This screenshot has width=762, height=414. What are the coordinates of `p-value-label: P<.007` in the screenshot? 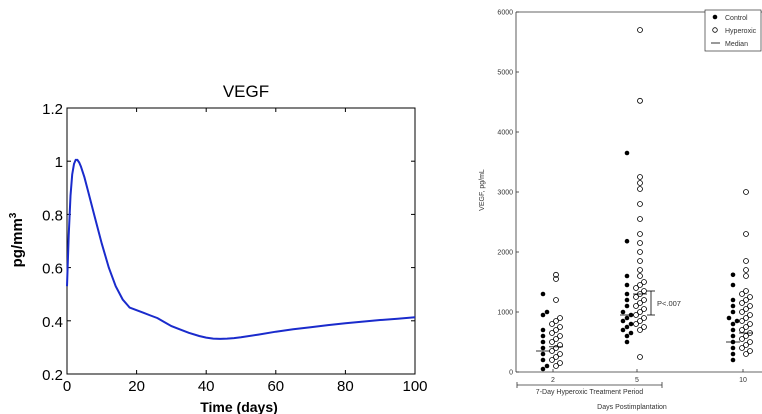 It's located at (669, 303).